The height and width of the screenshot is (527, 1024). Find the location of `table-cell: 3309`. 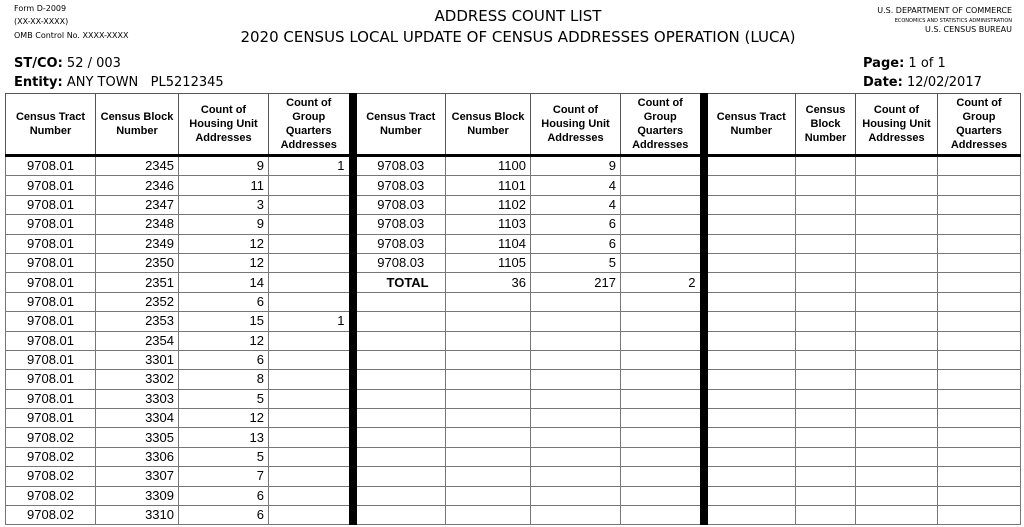

table-cell: 3309 is located at coordinates (137, 496).